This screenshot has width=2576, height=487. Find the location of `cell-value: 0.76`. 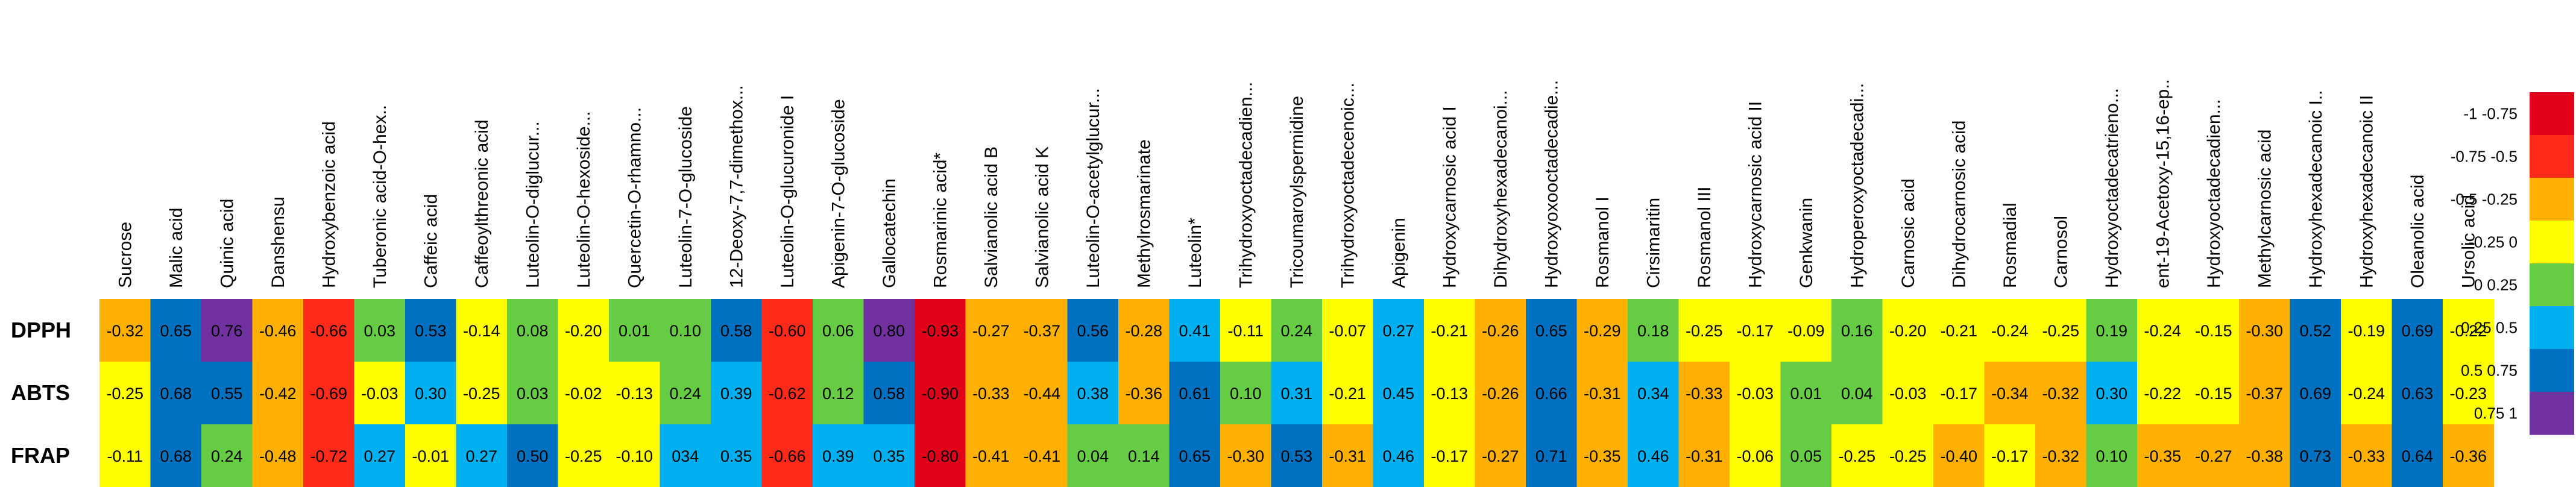

cell-value: 0.76 is located at coordinates (227, 331).